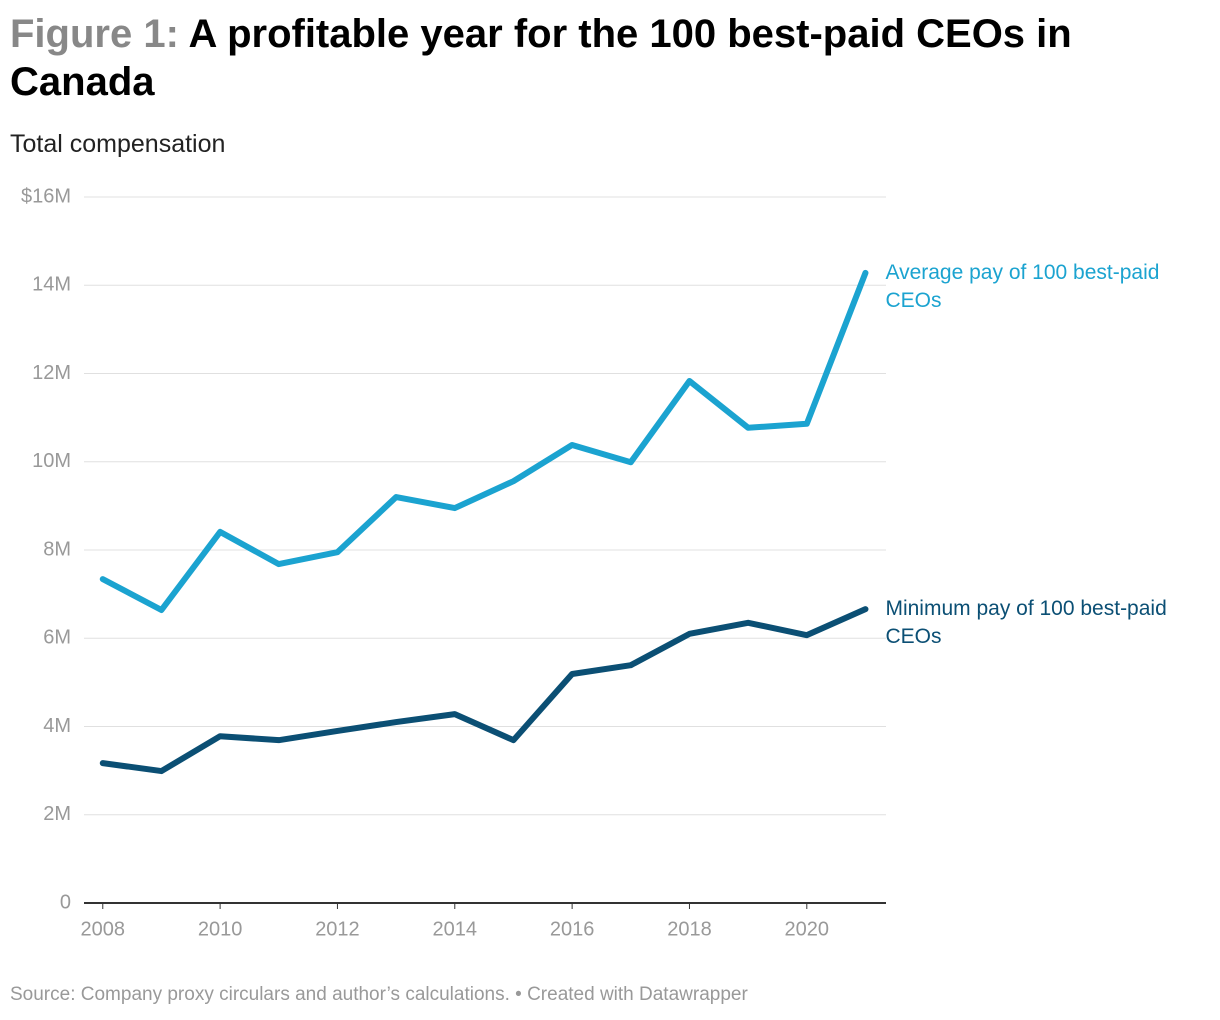 The height and width of the screenshot is (1020, 1220). What do you see at coordinates (455, 929) in the screenshot?
I see `x-tick-label: 2014` at bounding box center [455, 929].